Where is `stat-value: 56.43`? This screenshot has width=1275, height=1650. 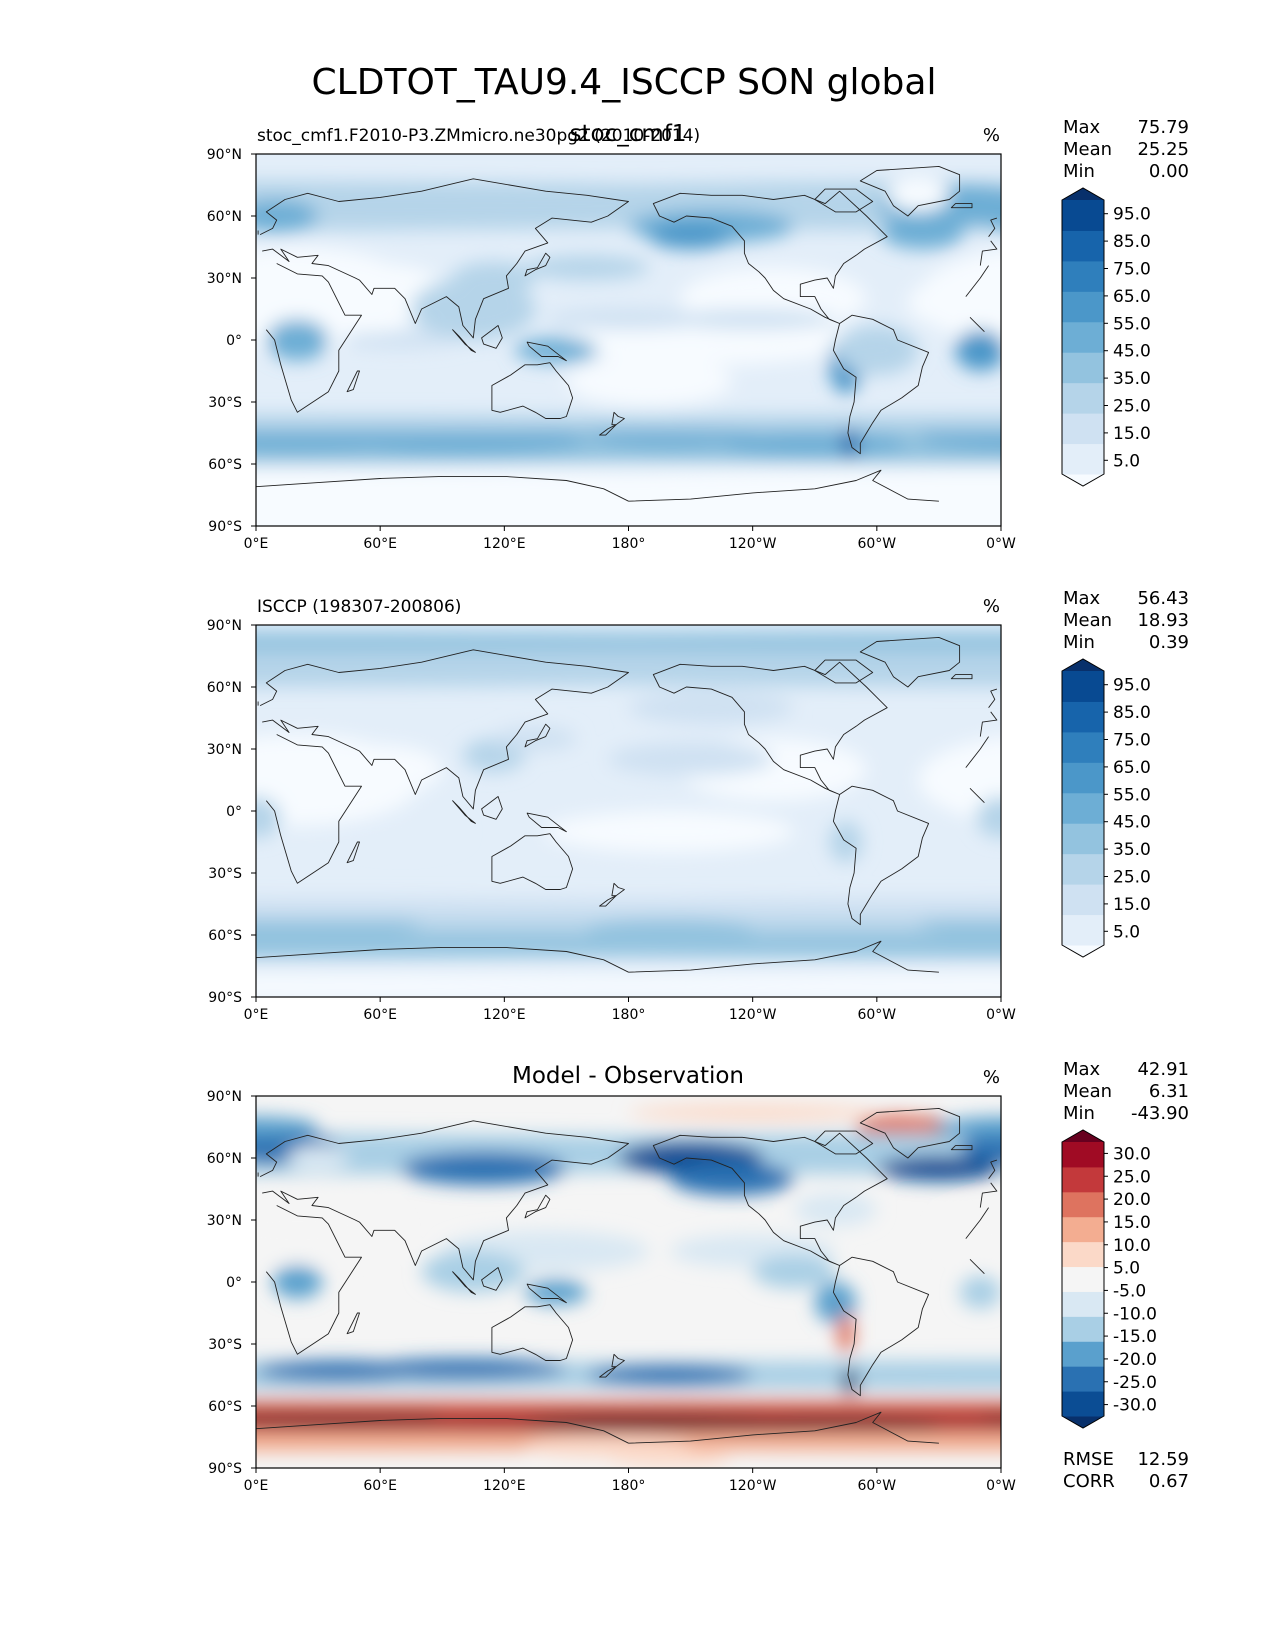 stat-value: 56.43 is located at coordinates (1163, 598).